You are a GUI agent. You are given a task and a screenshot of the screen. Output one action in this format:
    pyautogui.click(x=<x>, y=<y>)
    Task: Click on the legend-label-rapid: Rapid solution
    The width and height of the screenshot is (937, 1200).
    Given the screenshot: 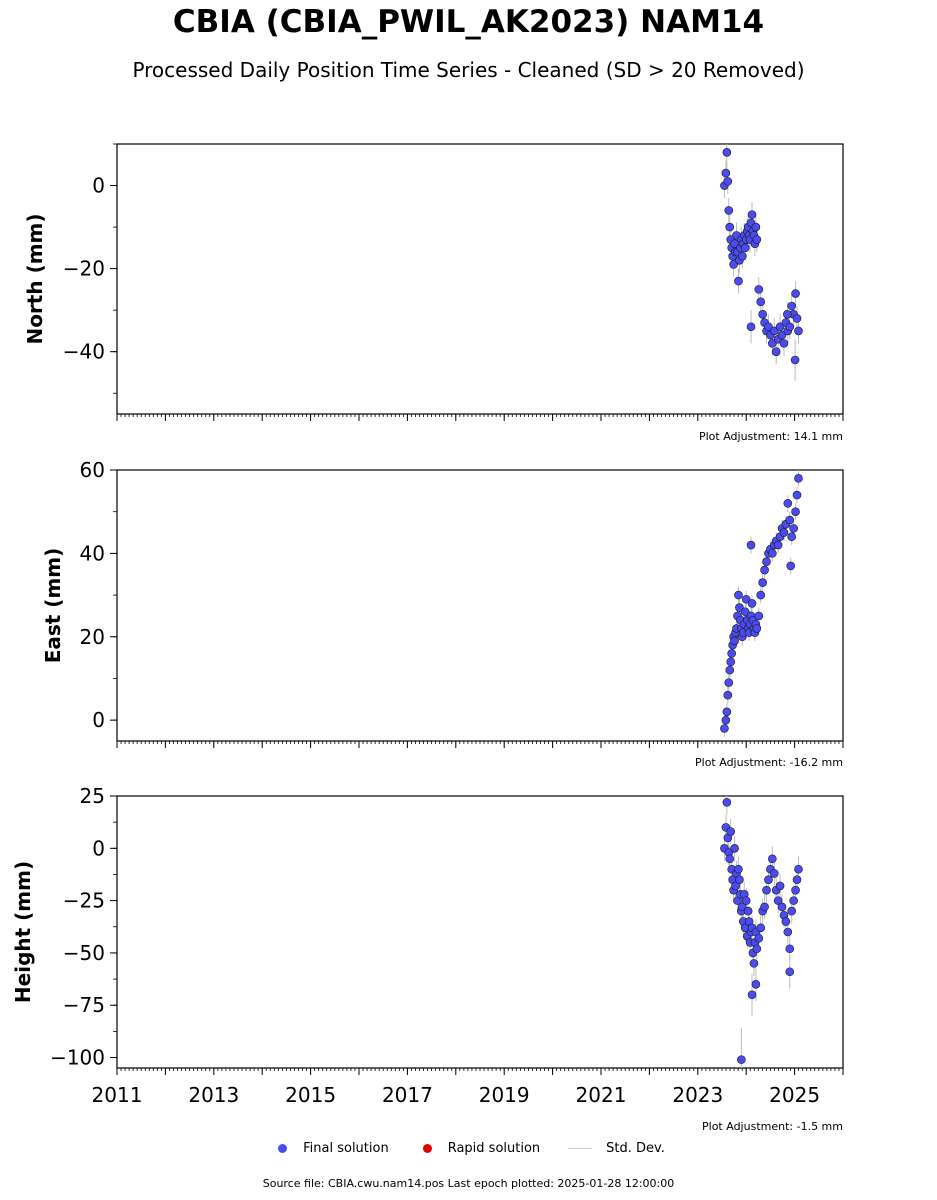 What is the action you would take?
    pyautogui.click(x=494, y=1148)
    